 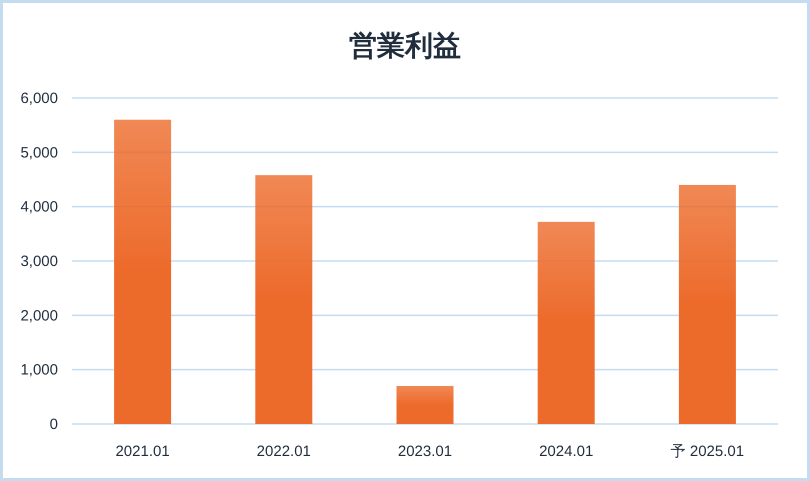 I want to click on x-tick-label: 2024.01, so click(x=566, y=451).